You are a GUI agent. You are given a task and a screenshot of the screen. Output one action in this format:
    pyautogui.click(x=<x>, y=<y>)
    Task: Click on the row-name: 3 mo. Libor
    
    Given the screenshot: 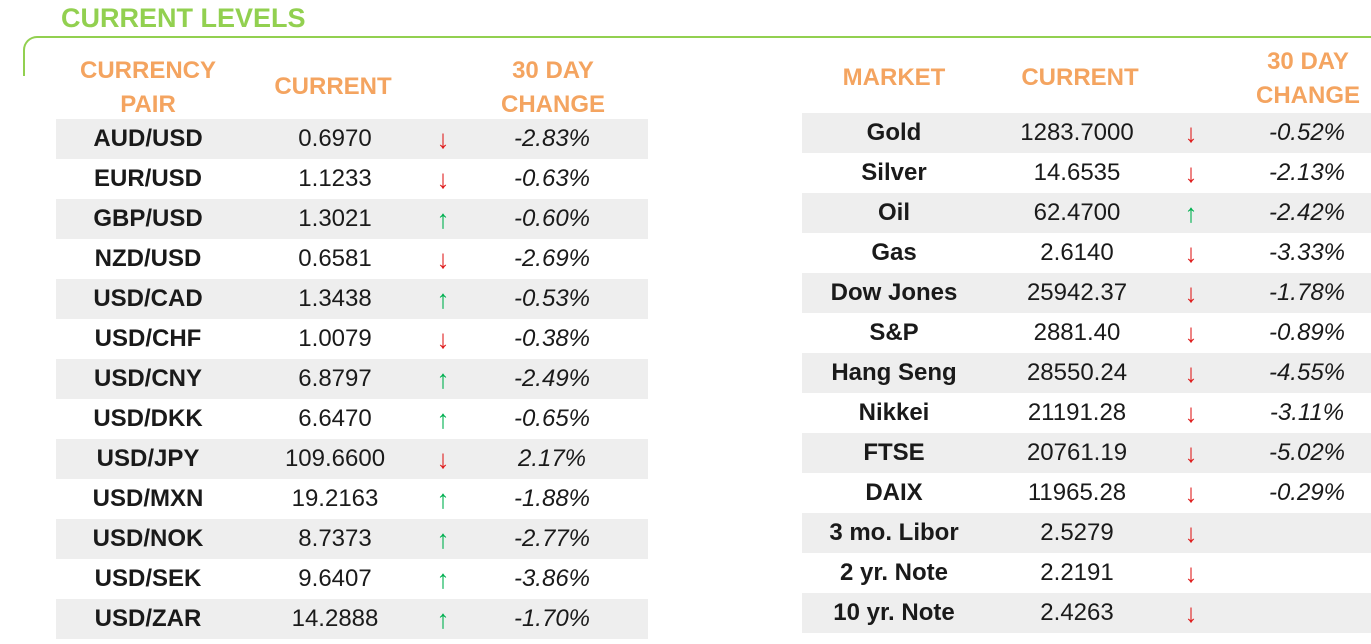 What is the action you would take?
    pyautogui.click(x=894, y=532)
    